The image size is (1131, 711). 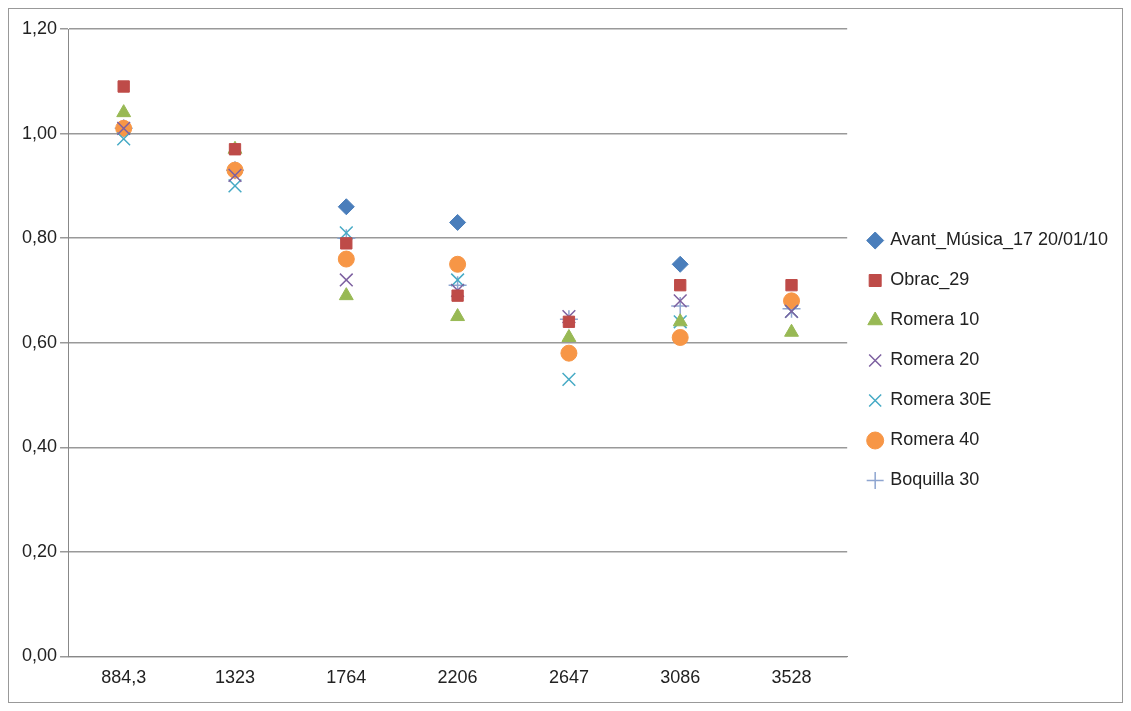 I want to click on y-tick-label: 0,00, so click(x=39, y=655).